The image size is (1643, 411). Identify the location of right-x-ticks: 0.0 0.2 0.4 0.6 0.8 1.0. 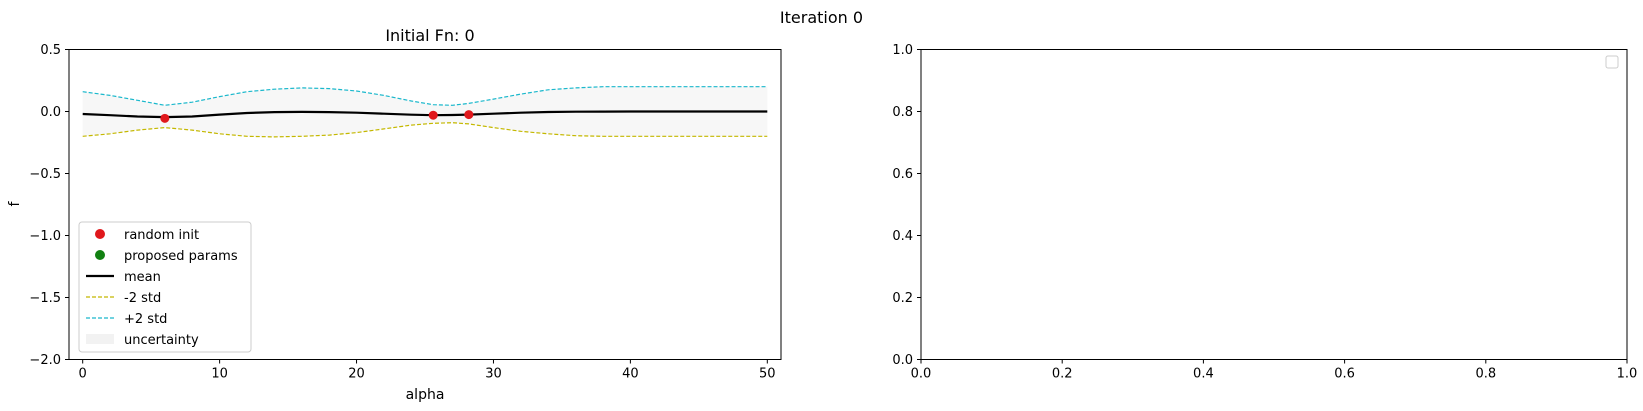
(1274, 370).